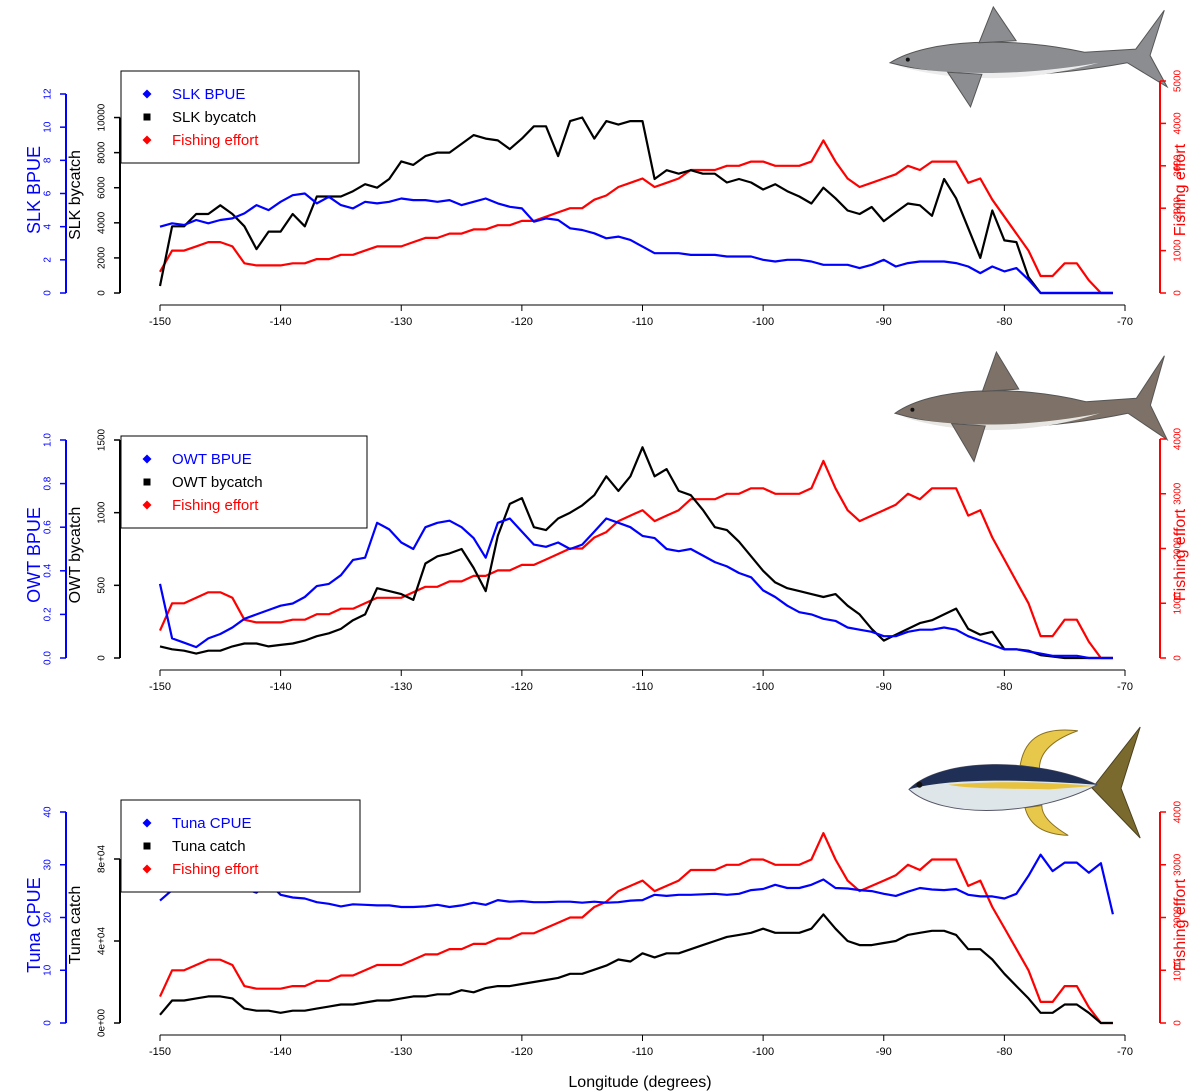 The image size is (1204, 1092). What do you see at coordinates (1116, 782) in the screenshot?
I see `tuna-tail` at bounding box center [1116, 782].